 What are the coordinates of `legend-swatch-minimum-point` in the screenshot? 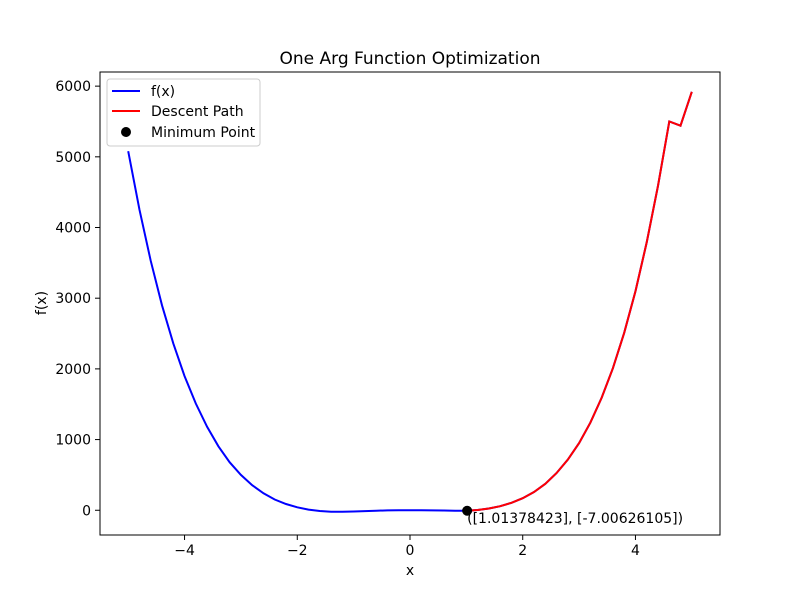 It's located at (126, 132).